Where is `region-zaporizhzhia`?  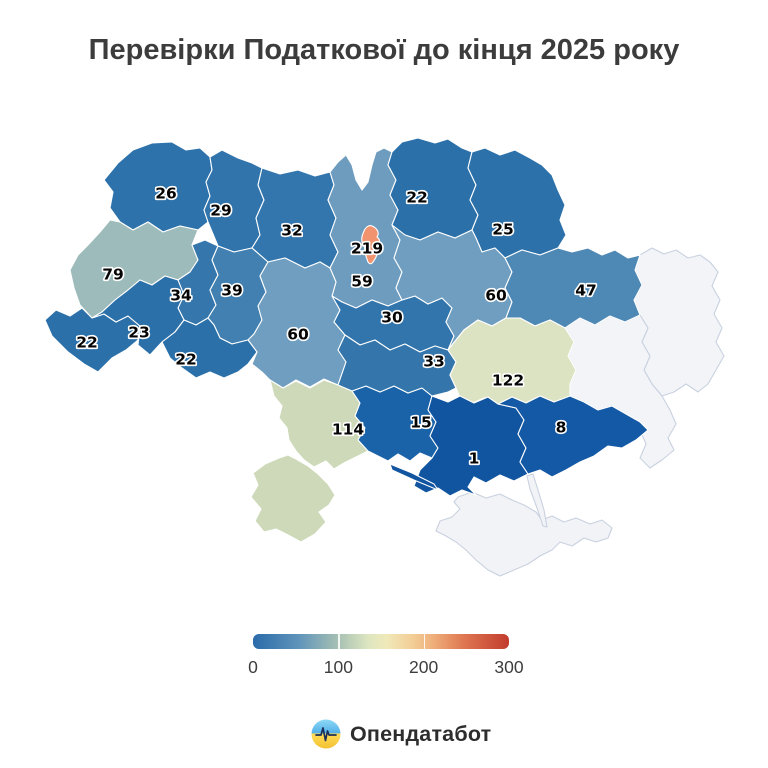
region-zaporizhzhia is located at coordinates (573, 436).